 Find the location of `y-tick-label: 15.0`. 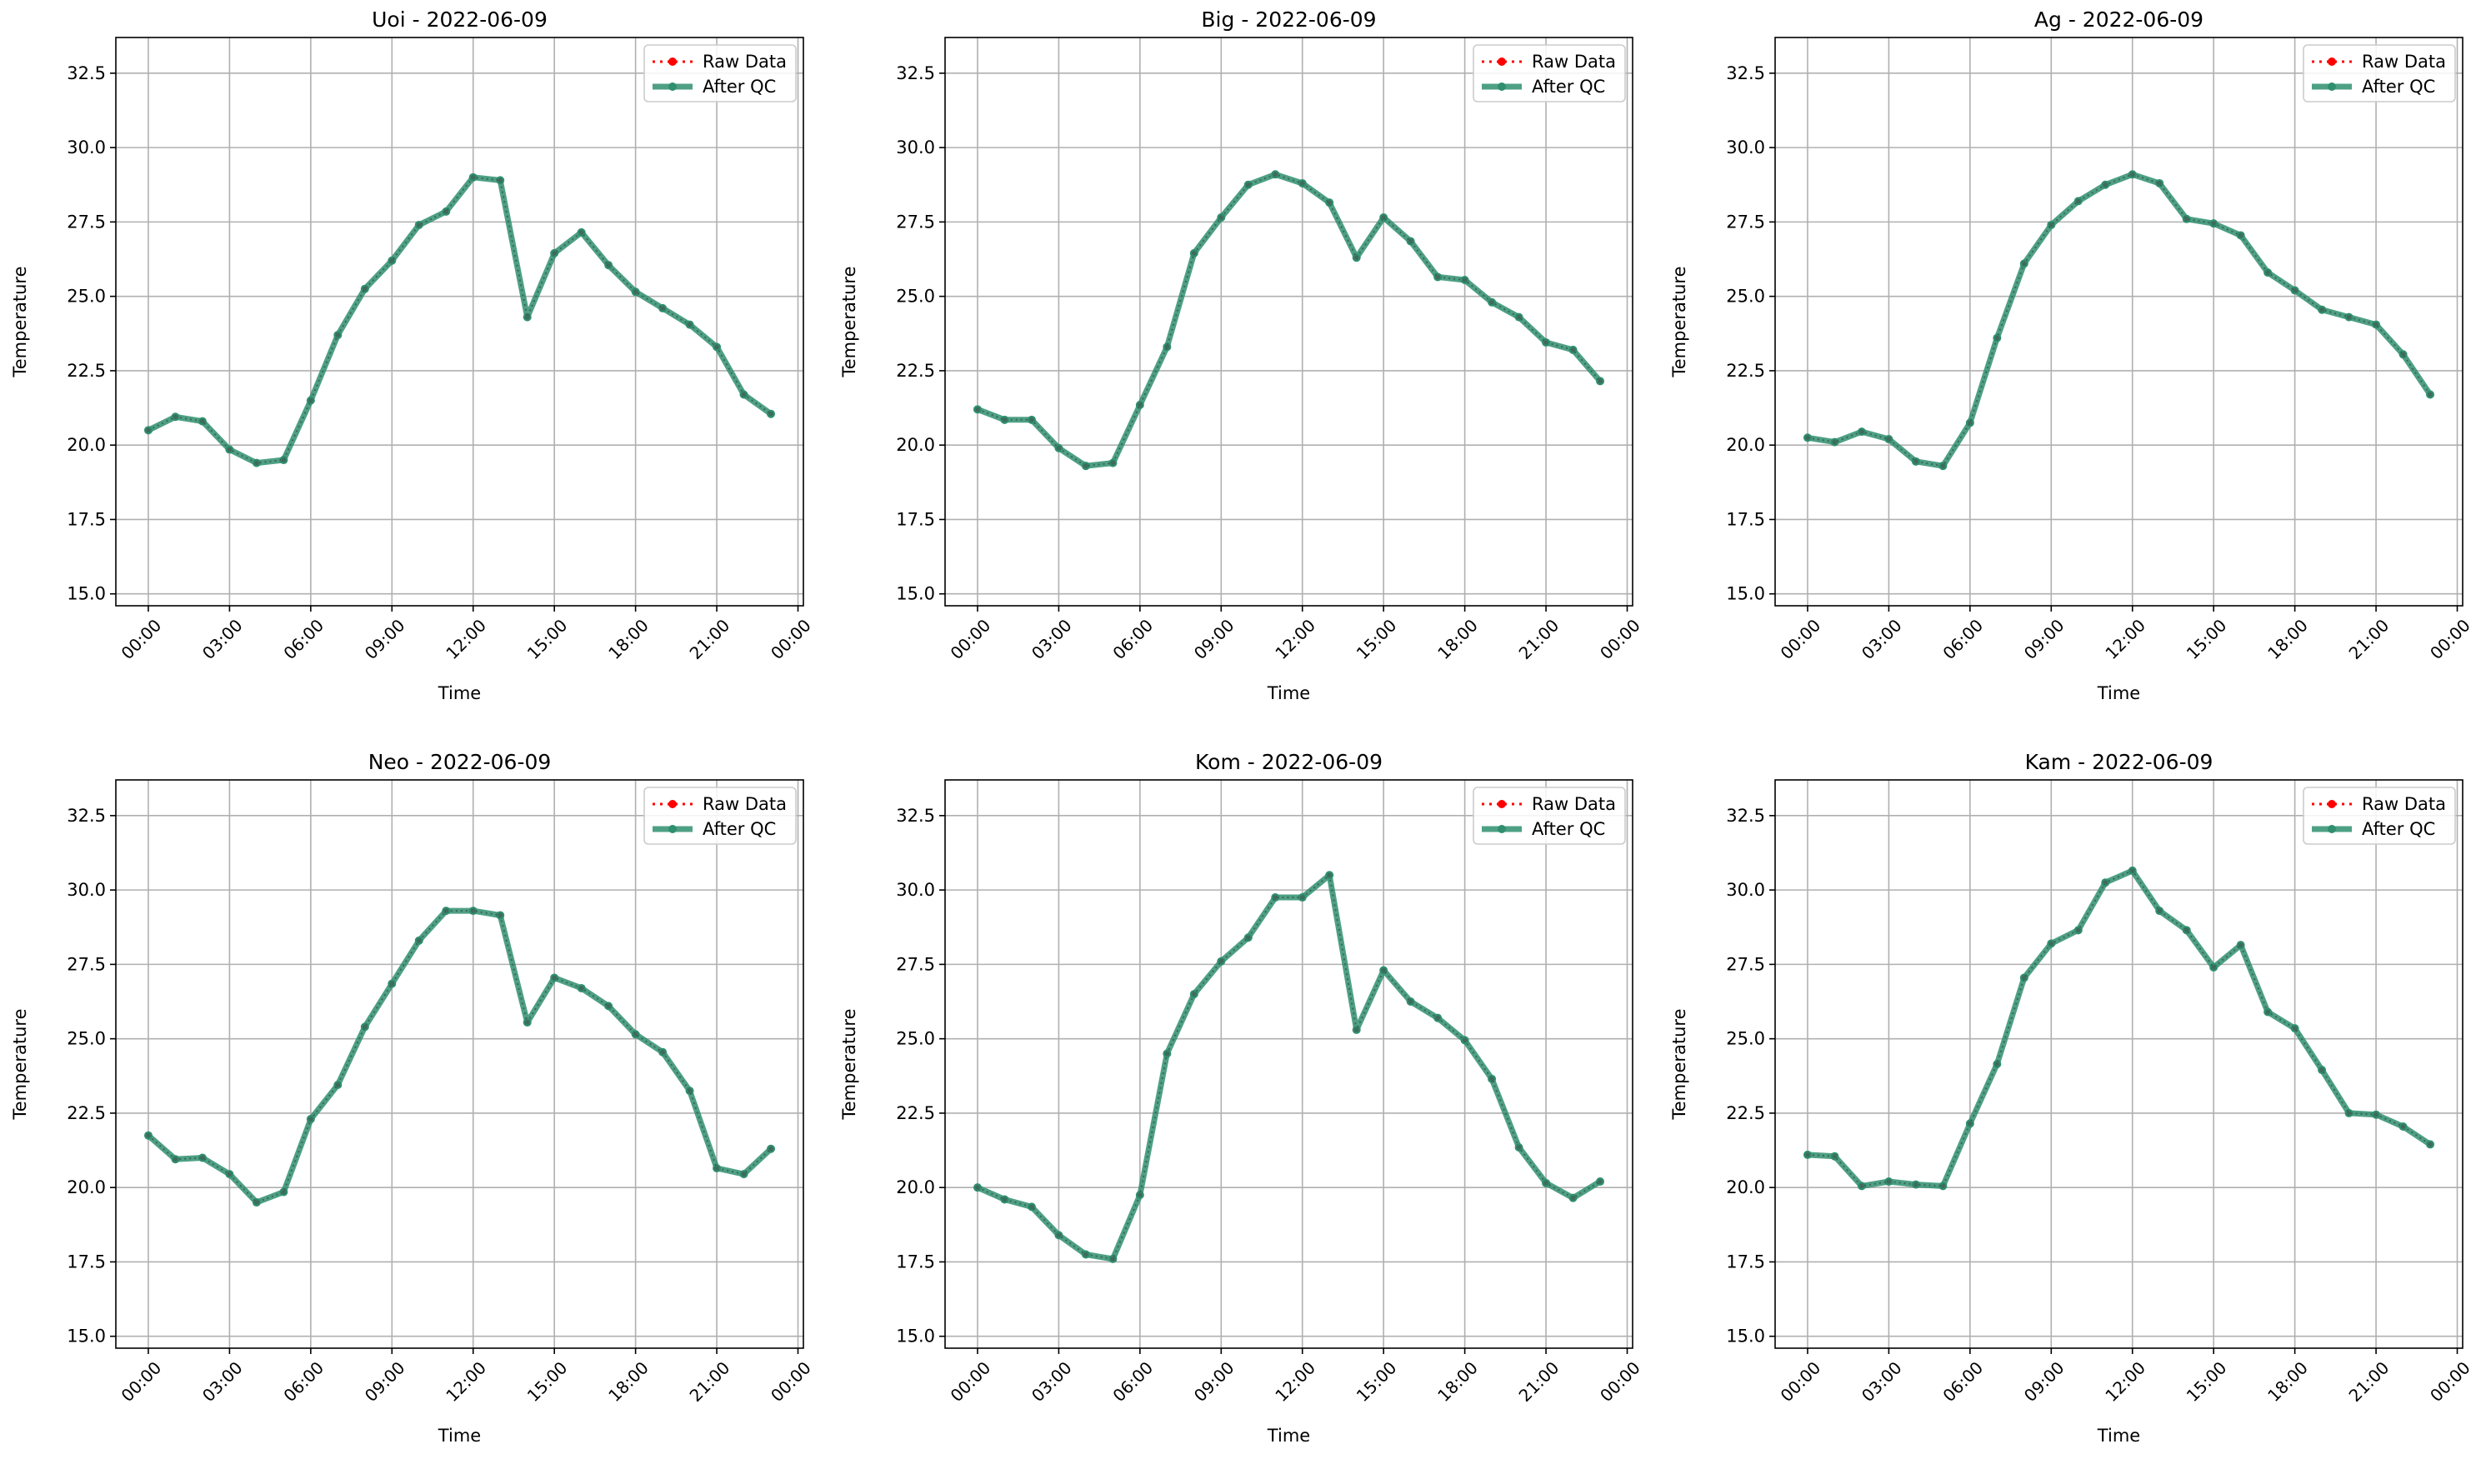

y-tick-label: 15.0 is located at coordinates (916, 1337).